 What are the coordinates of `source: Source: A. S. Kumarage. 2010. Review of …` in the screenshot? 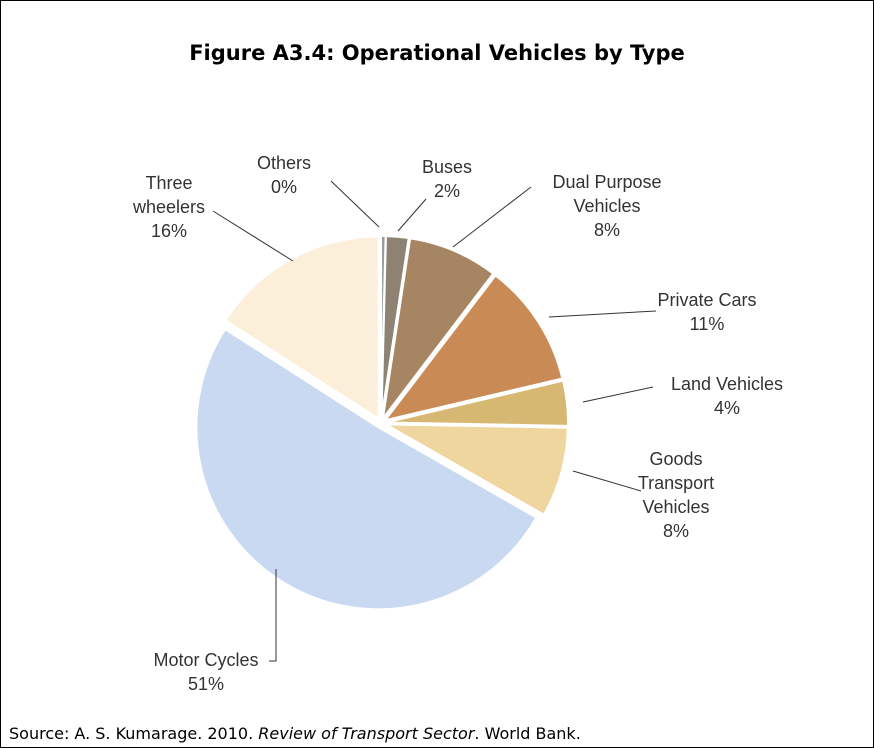 It's located at (295, 733).